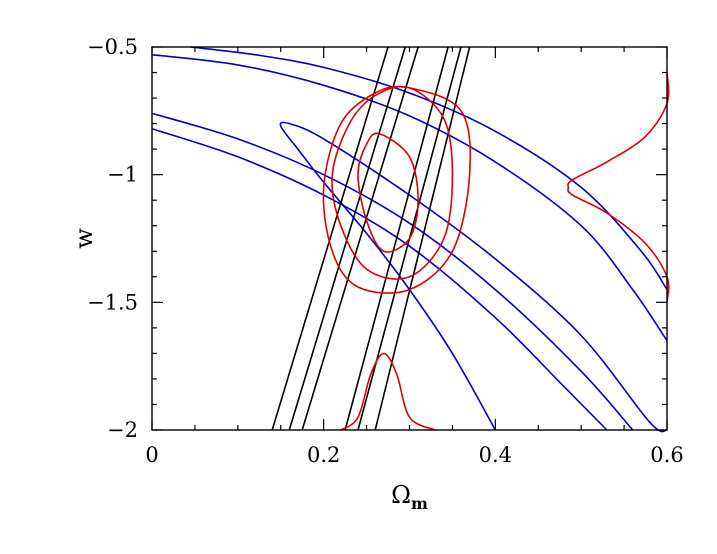 The width and height of the screenshot is (717, 554). I want to click on x-tick-label: 0.6, so click(666, 455).